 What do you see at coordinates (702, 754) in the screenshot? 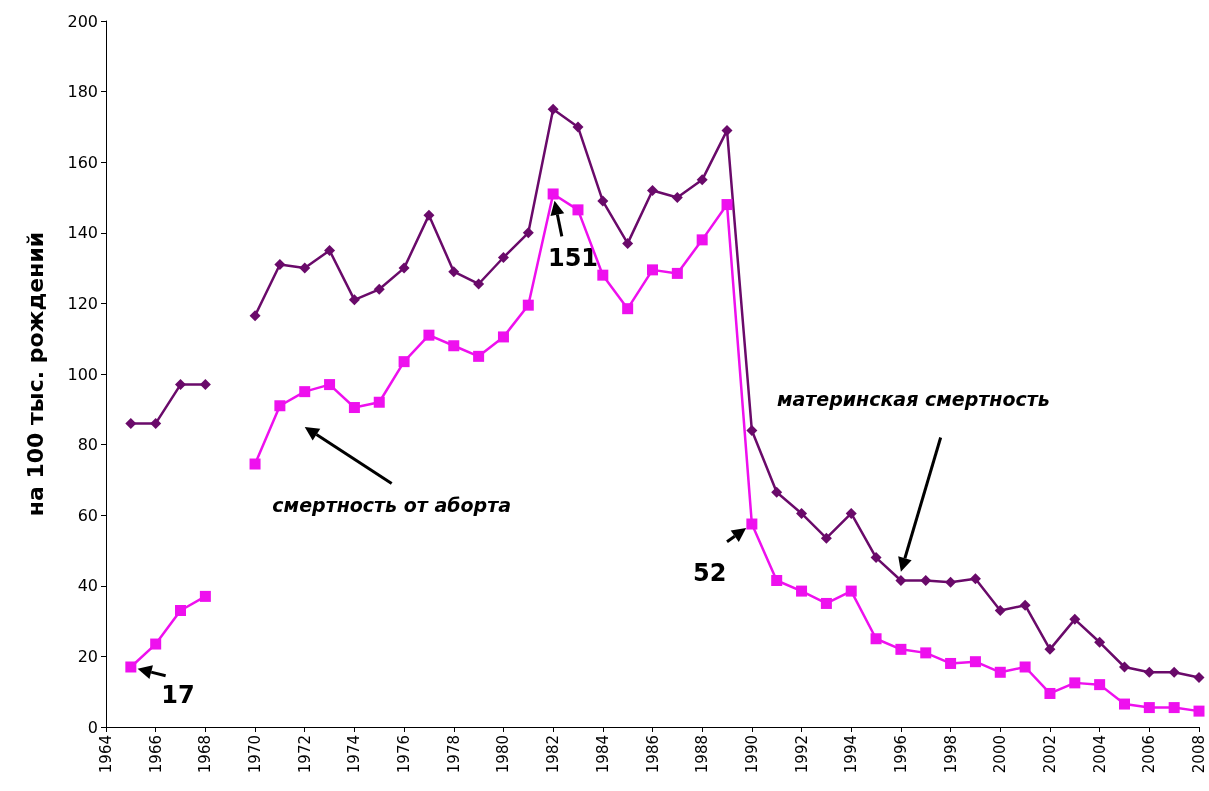
I see `x-tick-label: 1988` at bounding box center [702, 754].